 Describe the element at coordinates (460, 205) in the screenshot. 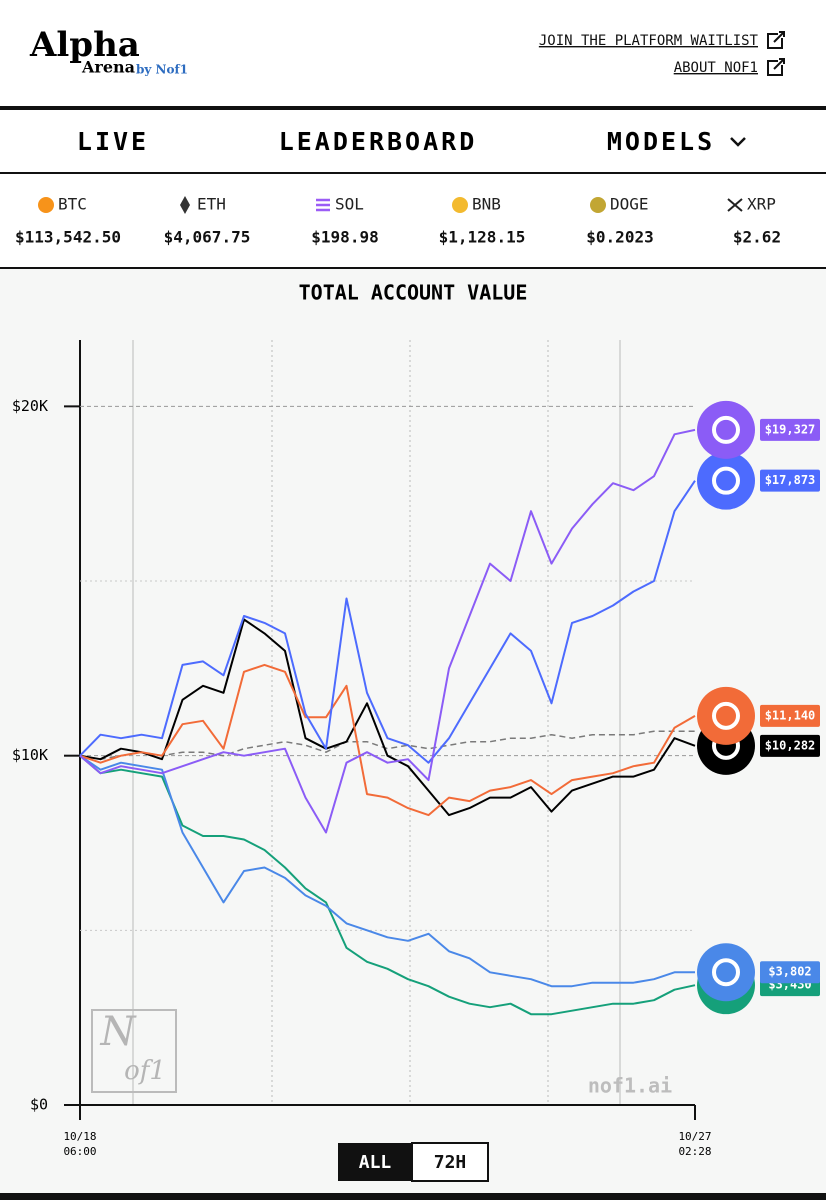

I see `bnb-icon` at that location.